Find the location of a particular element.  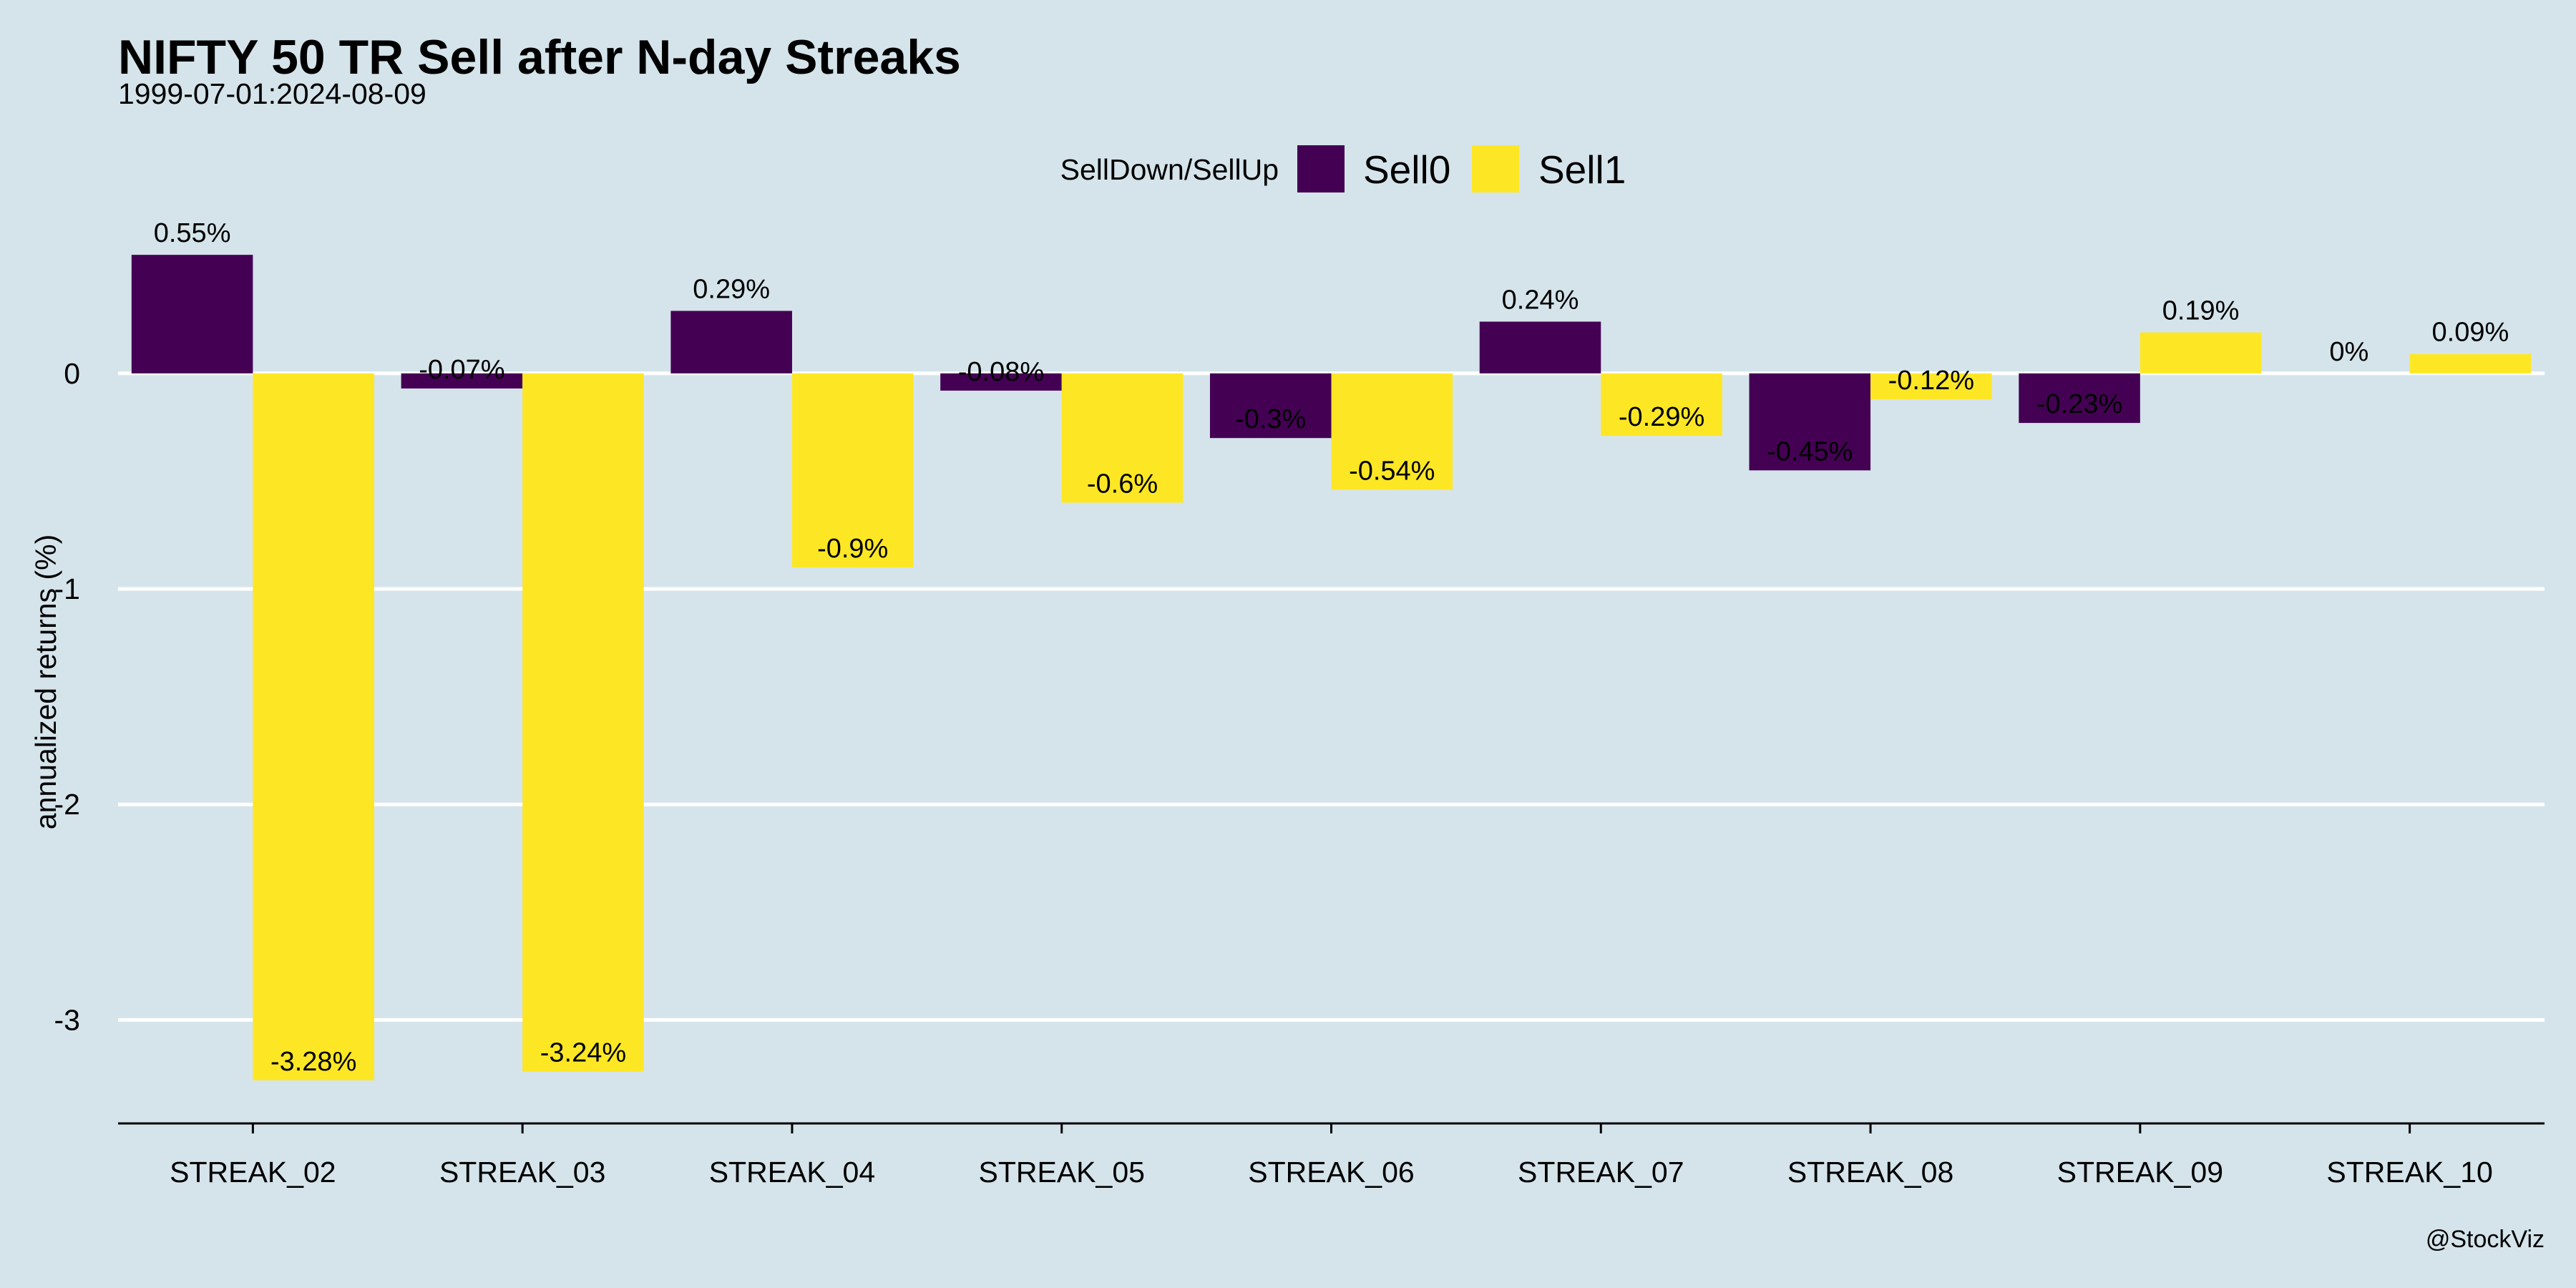

bar-label: 0.55% is located at coordinates (192, 233).